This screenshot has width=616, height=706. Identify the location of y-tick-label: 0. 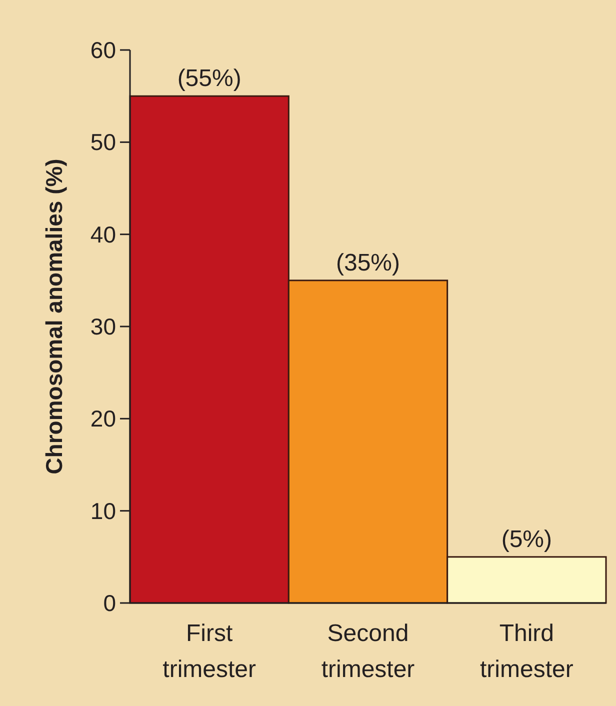
(109, 603).